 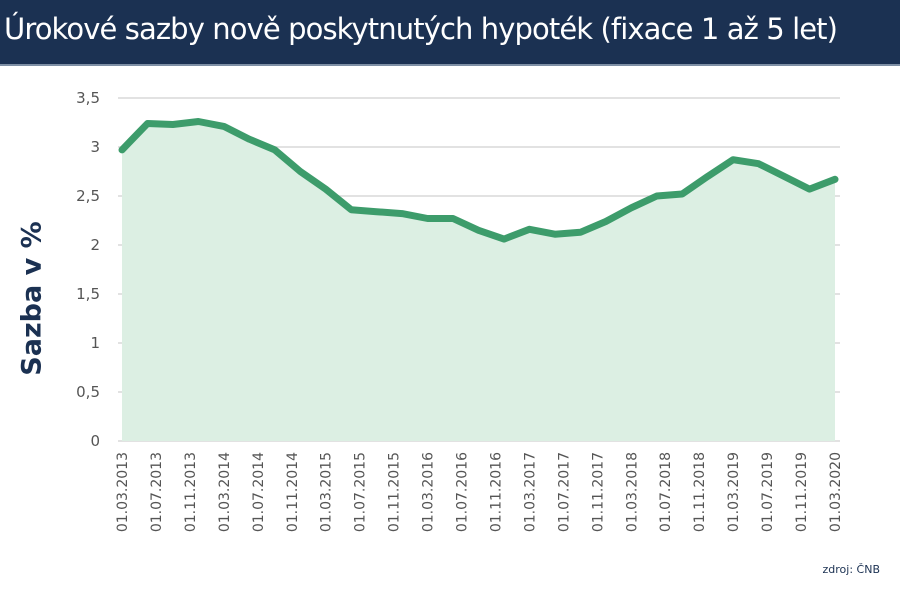 I want to click on x-tick-label: 01.07.2015, so click(x=361, y=492).